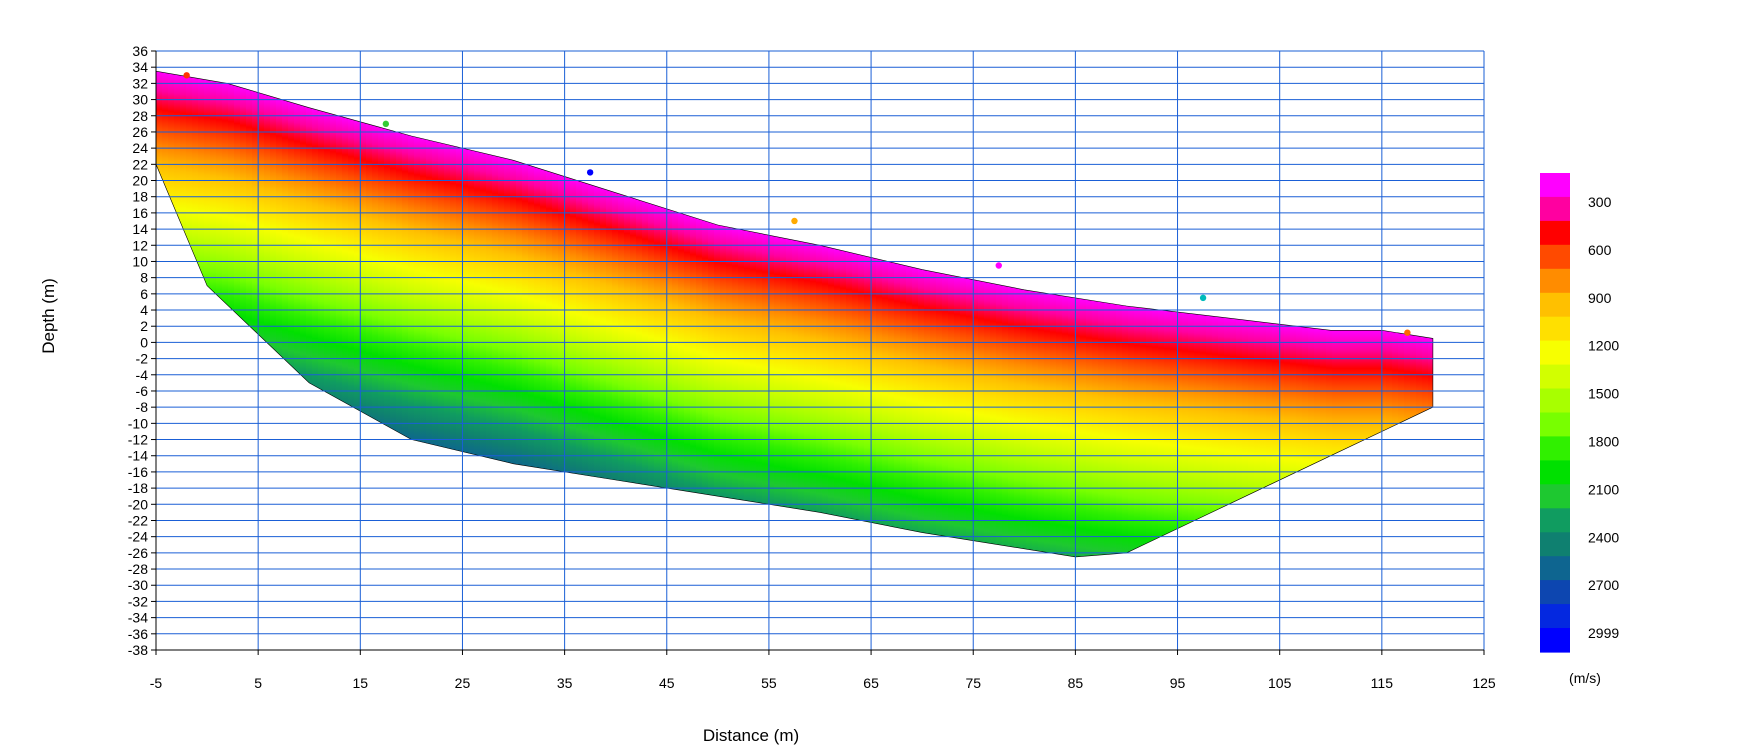 Image resolution: width=1746 pixels, height=751 pixels. What do you see at coordinates (1603, 489) in the screenshot?
I see `colorbar-label: 2100` at bounding box center [1603, 489].